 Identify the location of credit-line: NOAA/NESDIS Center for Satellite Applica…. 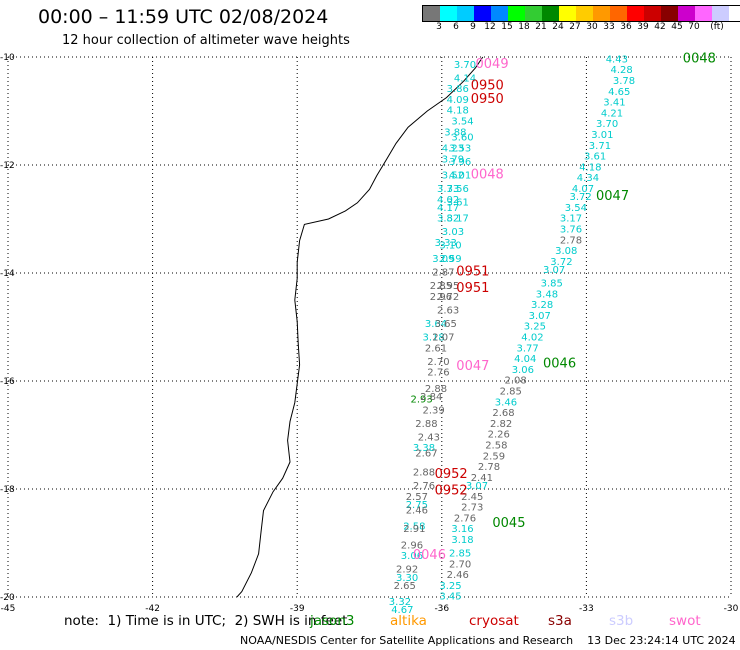
(488, 640).